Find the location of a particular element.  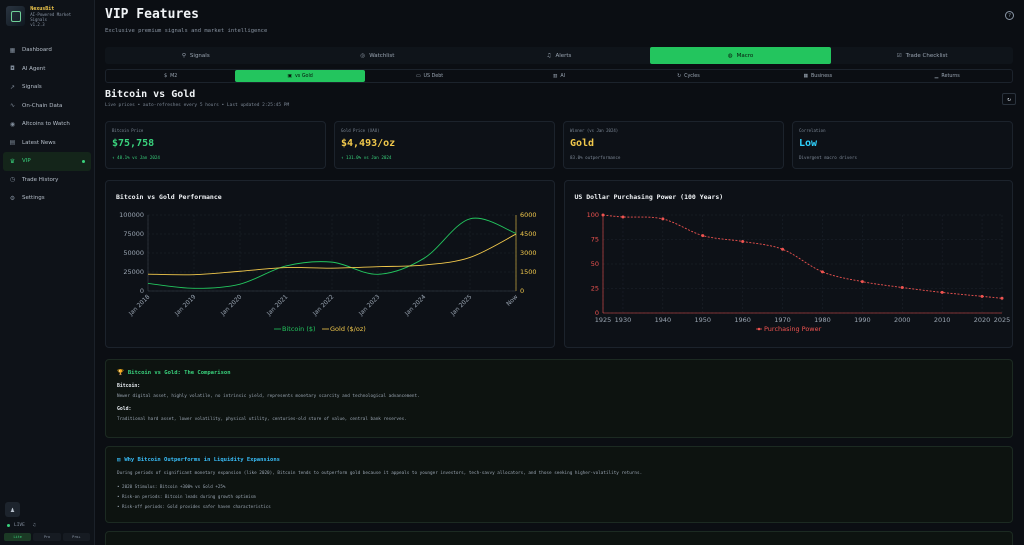

page-title: VIP Features is located at coordinates (152, 14).